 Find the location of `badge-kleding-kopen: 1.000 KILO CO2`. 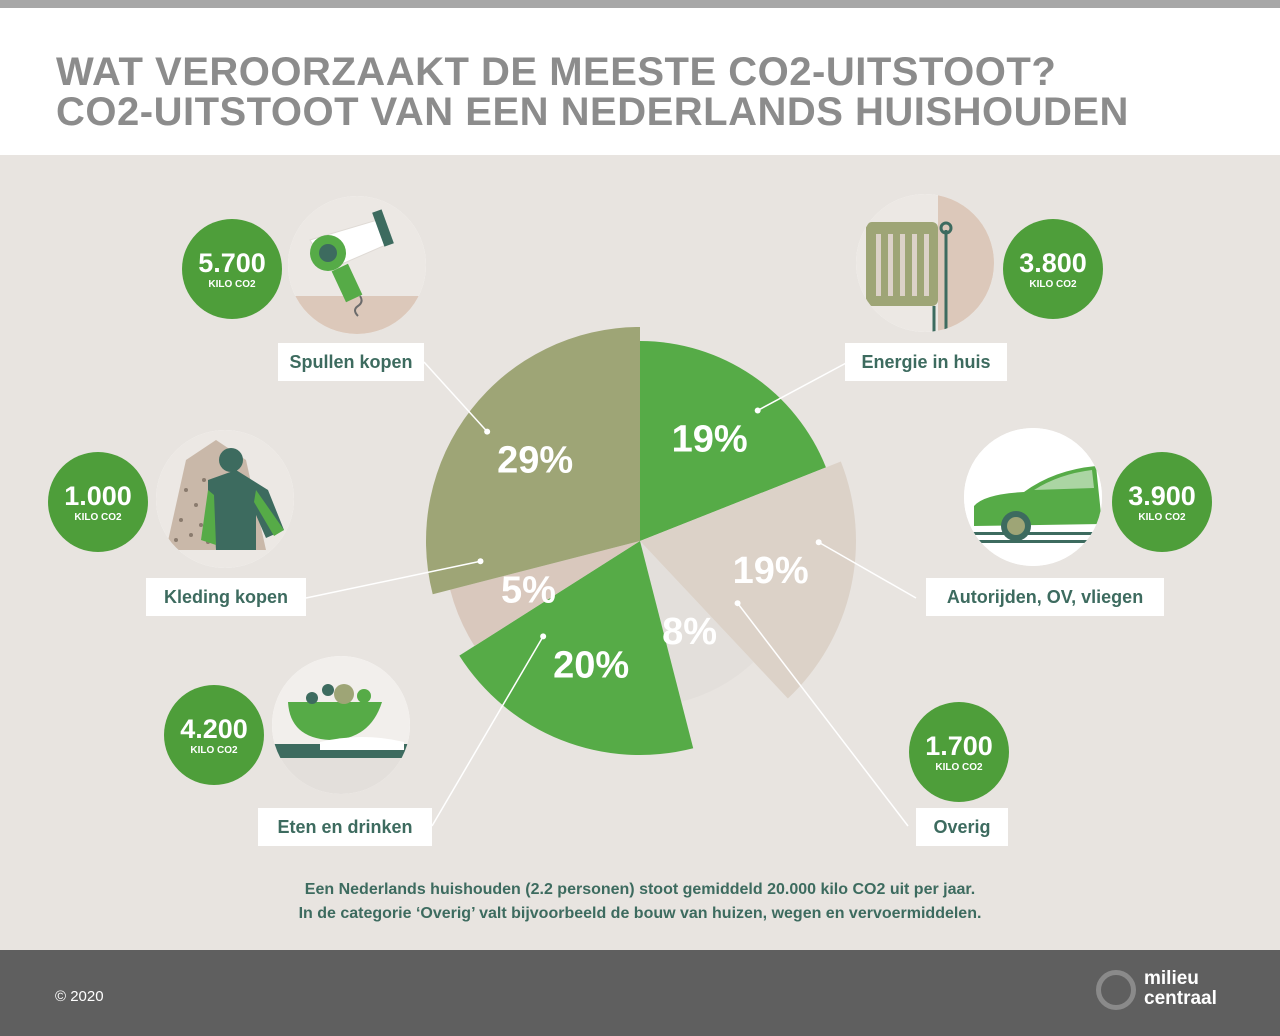

badge-kleding-kopen: 1.000 KILO CO2 is located at coordinates (98, 502).